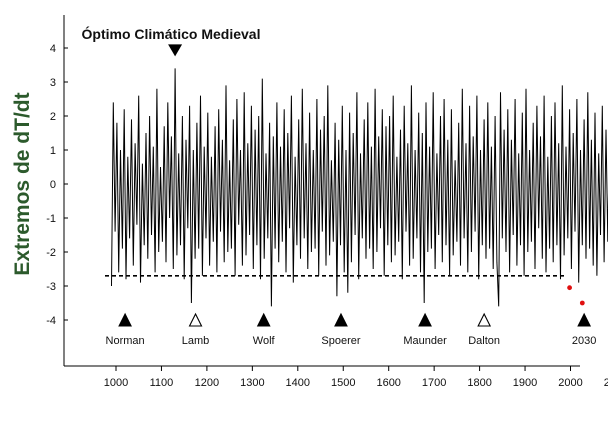 The height and width of the screenshot is (422, 608). I want to click on annotation-arrow-icon, so click(175, 50).